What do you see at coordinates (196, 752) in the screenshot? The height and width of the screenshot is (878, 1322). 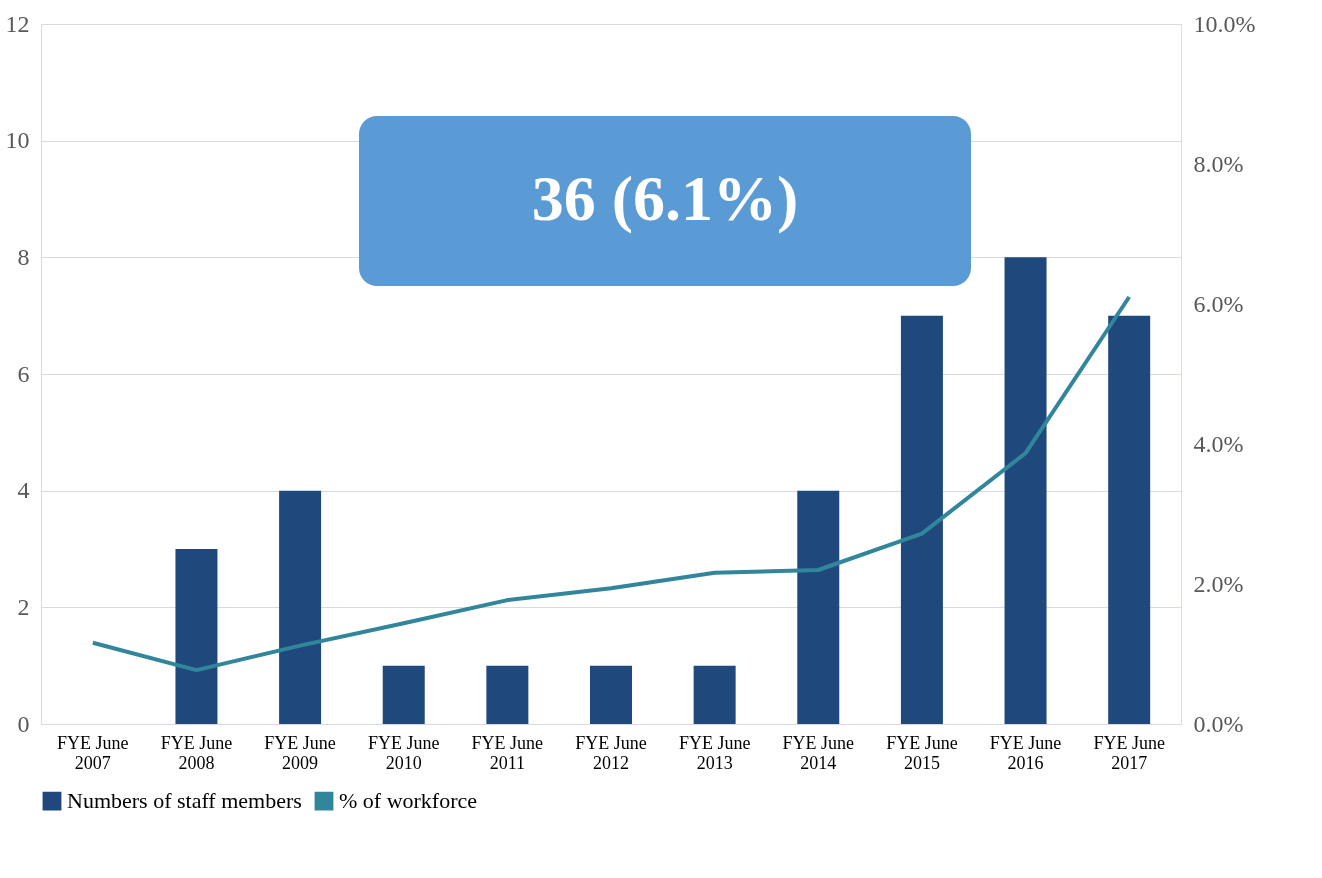 I see `x-tick-label: FYE June 2008` at bounding box center [196, 752].